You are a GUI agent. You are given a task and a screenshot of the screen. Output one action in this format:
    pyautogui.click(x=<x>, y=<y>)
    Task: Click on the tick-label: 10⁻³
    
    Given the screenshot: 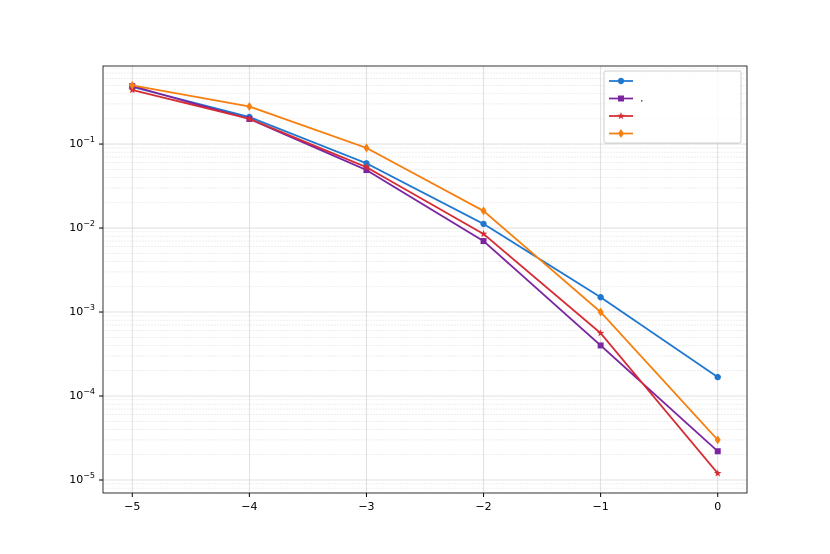 What is the action you would take?
    pyautogui.click(x=82, y=311)
    